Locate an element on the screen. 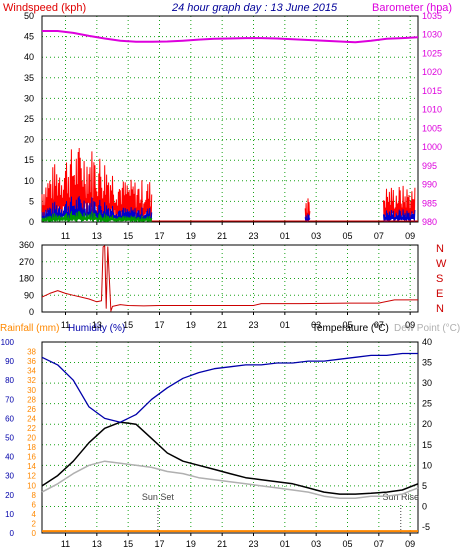 The width and height of the screenshot is (468, 555). x-tick-label-1-7: 01 is located at coordinates (285, 325).